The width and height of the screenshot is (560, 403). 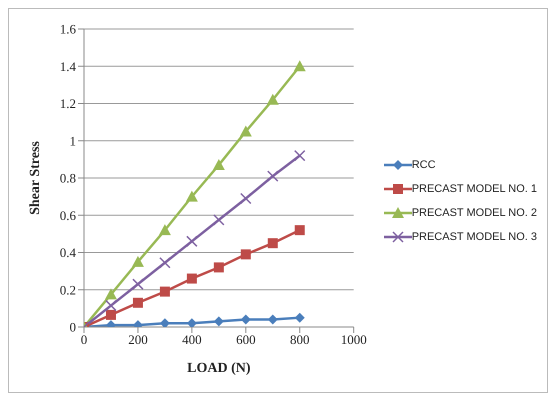 What do you see at coordinates (73, 140) in the screenshot?
I see `y-tick-label: 1` at bounding box center [73, 140].